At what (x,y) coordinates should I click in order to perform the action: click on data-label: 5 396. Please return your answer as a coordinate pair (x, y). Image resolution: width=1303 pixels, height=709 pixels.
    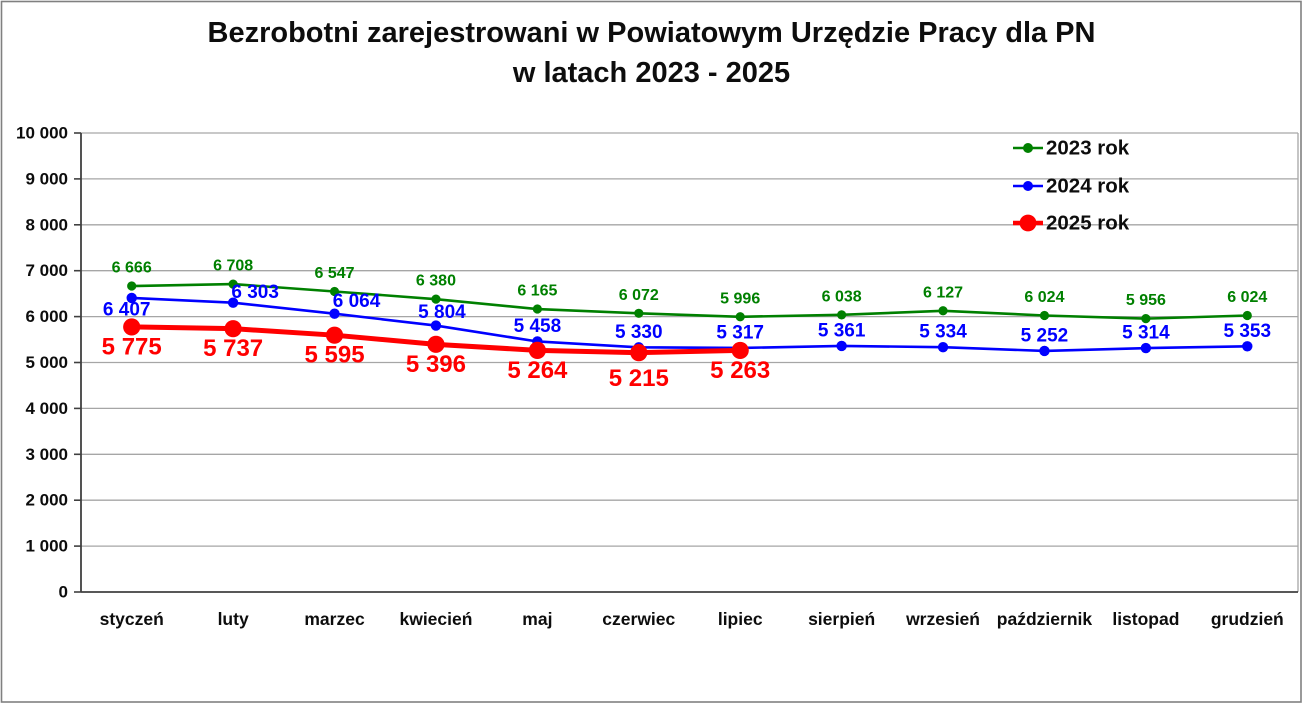
    Looking at the image, I should click on (436, 364).